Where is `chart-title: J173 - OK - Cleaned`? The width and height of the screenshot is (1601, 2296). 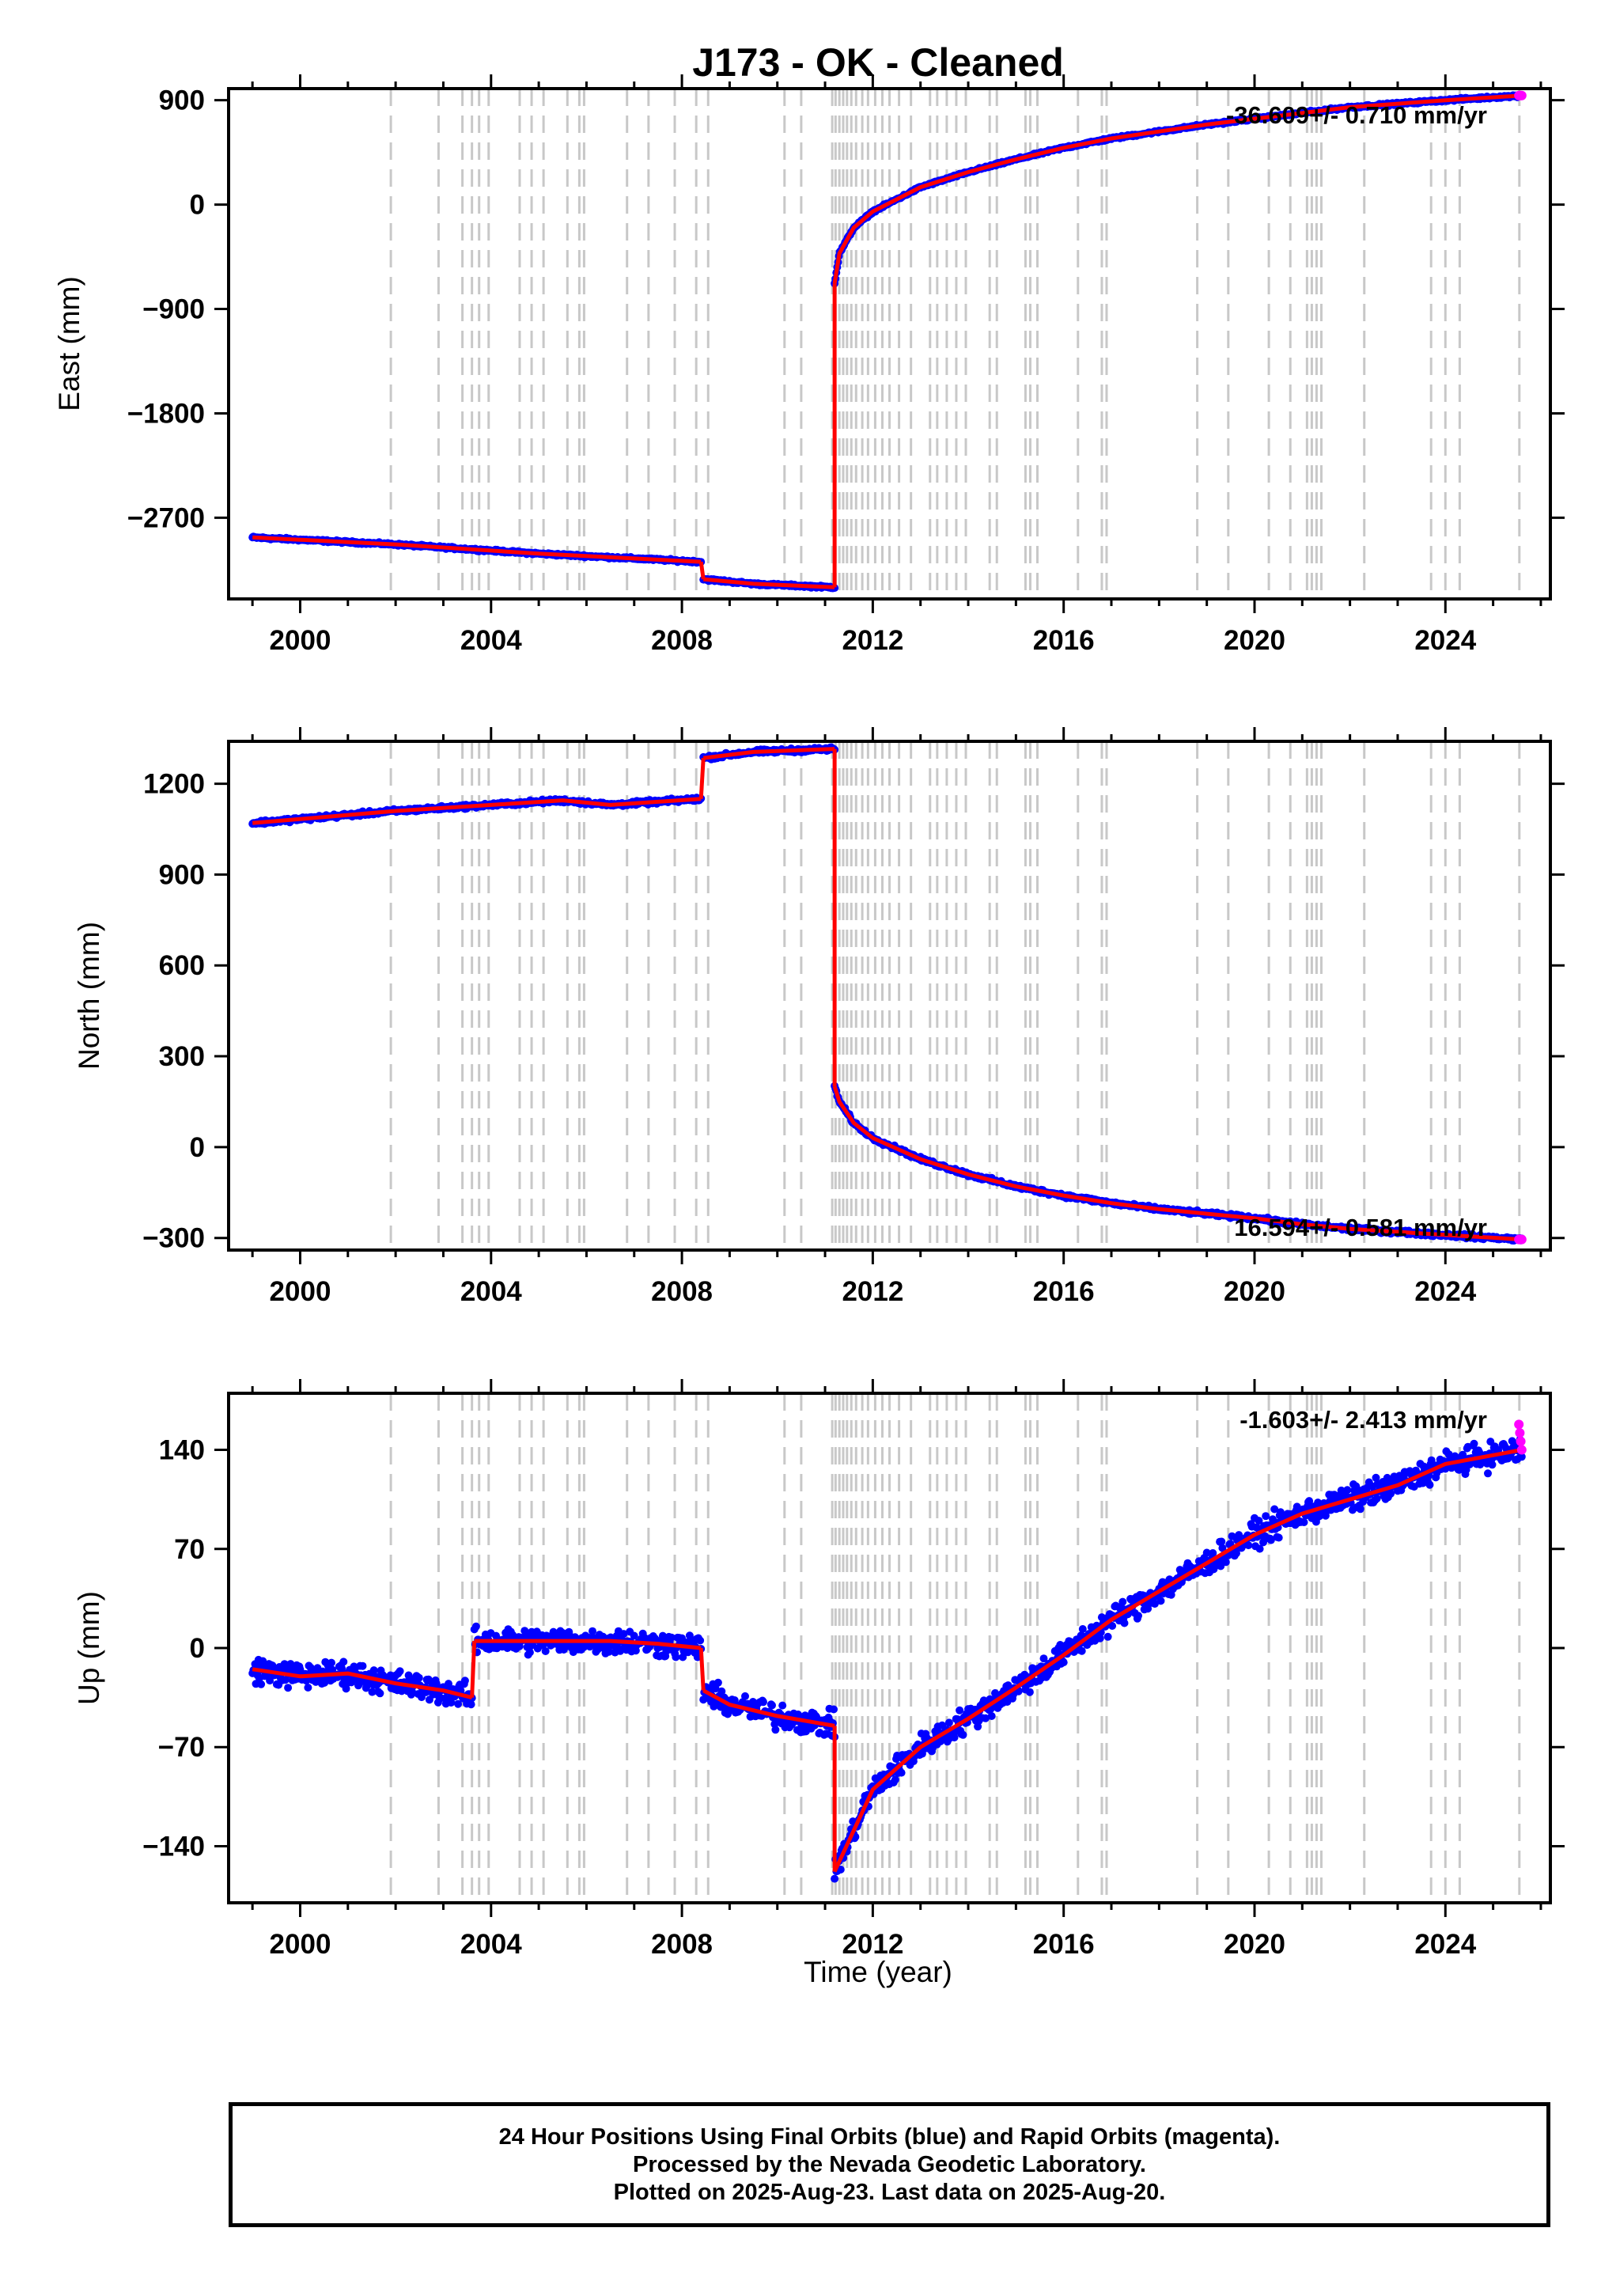 chart-title: J173 - OK - Cleaned is located at coordinates (878, 63).